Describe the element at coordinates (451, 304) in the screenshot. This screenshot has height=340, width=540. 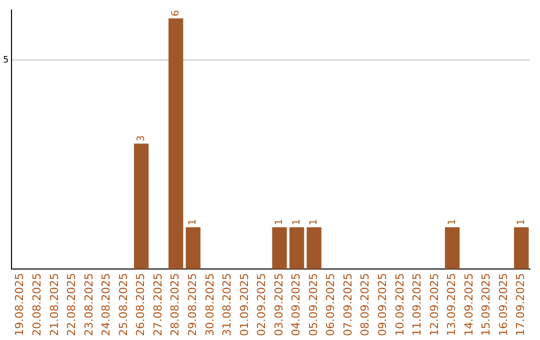
I see `x-tick-label: 13.09.2025` at that location.